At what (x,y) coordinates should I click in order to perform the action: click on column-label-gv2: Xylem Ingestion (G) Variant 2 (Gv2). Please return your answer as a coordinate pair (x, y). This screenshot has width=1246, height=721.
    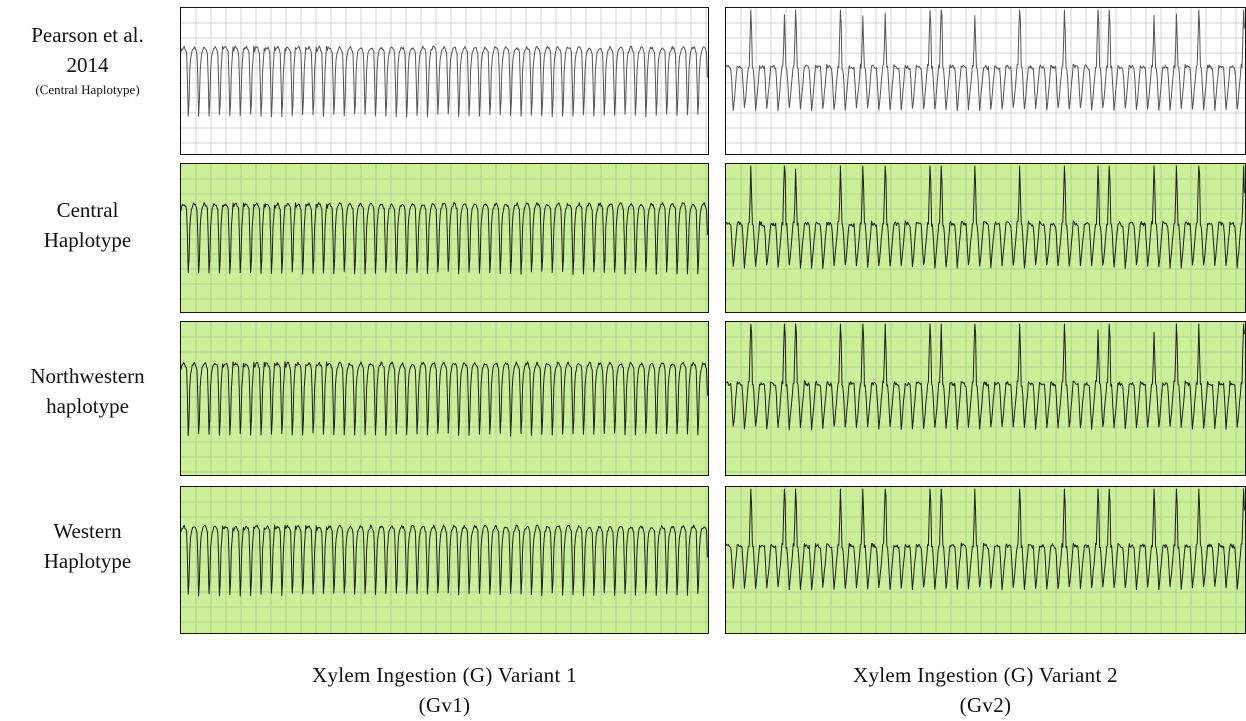
    Looking at the image, I should click on (985, 690).